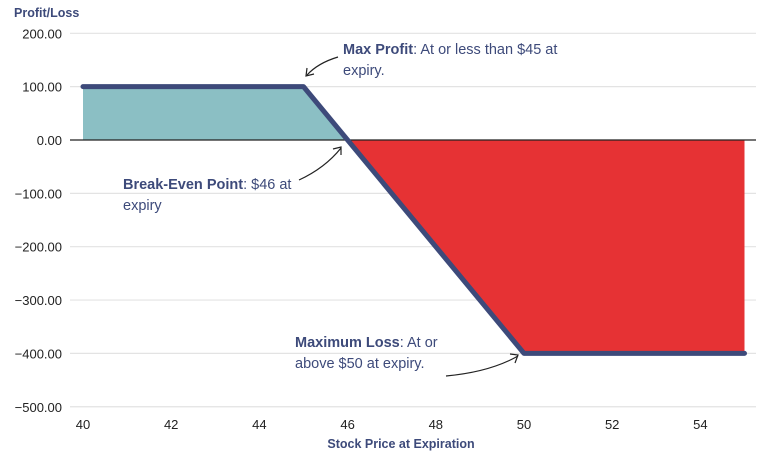 The height and width of the screenshot is (459, 777). What do you see at coordinates (47, 13) in the screenshot?
I see `y-axis-label: Profit/Loss` at bounding box center [47, 13].